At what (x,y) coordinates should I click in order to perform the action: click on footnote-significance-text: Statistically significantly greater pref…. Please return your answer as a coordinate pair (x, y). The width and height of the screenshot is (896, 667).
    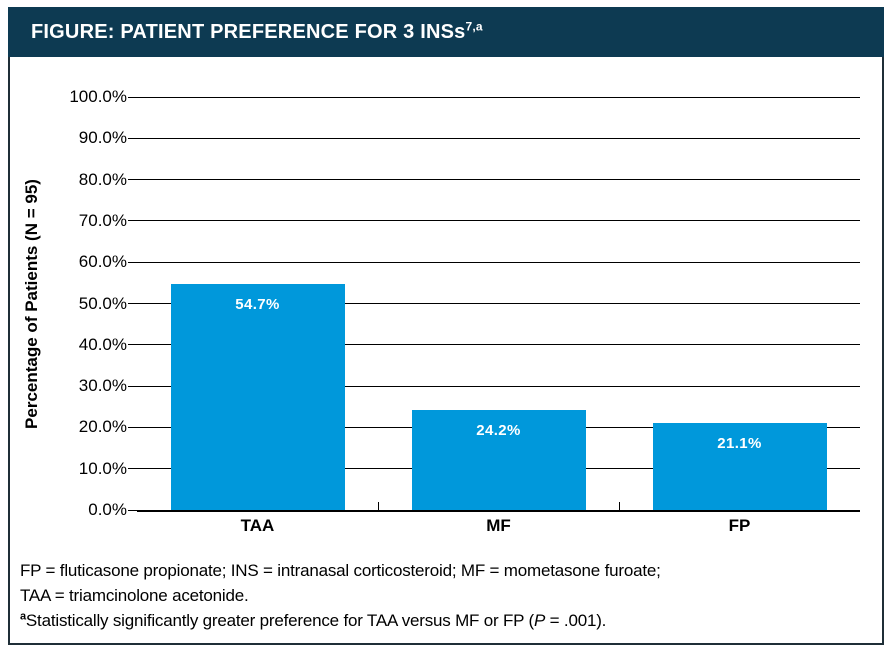
    Looking at the image, I should click on (279, 620).